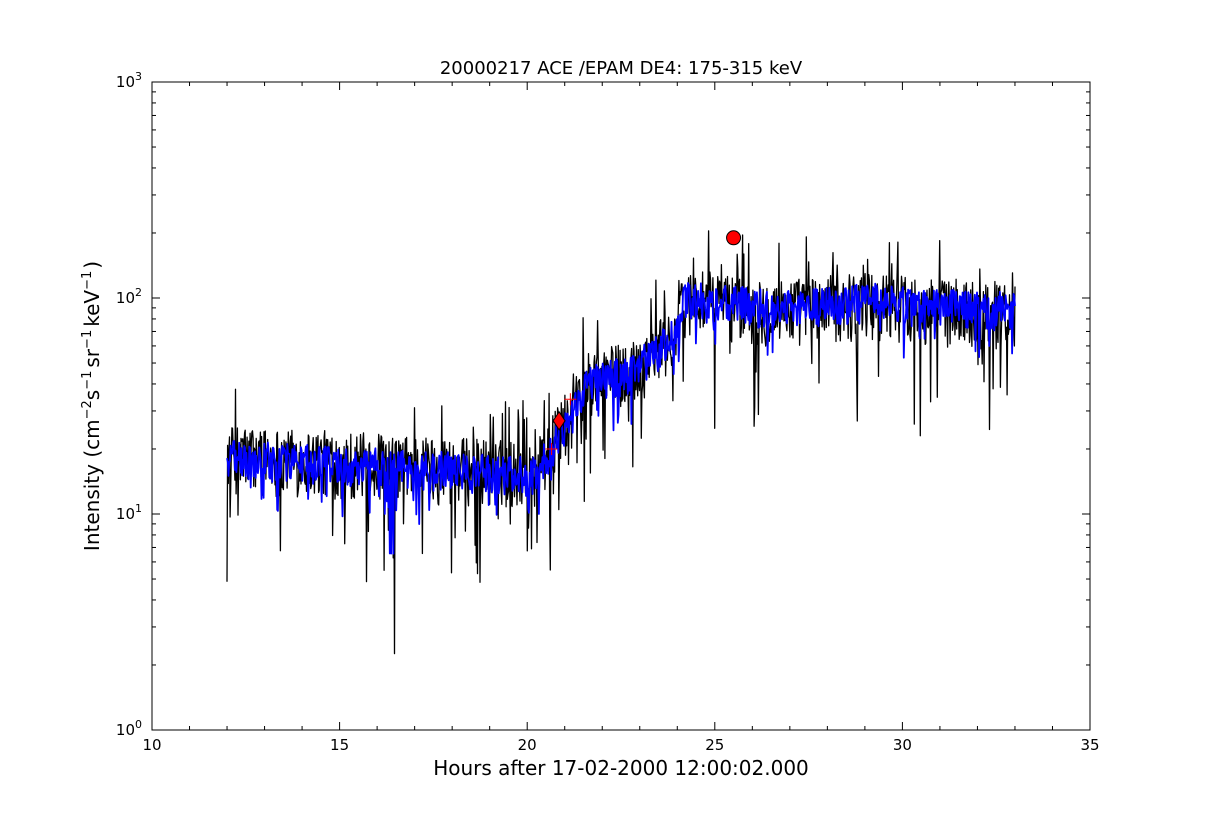 Image resolution: width=1212 pixels, height=816 pixels. What do you see at coordinates (138, 292) in the screenshot?
I see `y-tick-exponent: 2` at bounding box center [138, 292].